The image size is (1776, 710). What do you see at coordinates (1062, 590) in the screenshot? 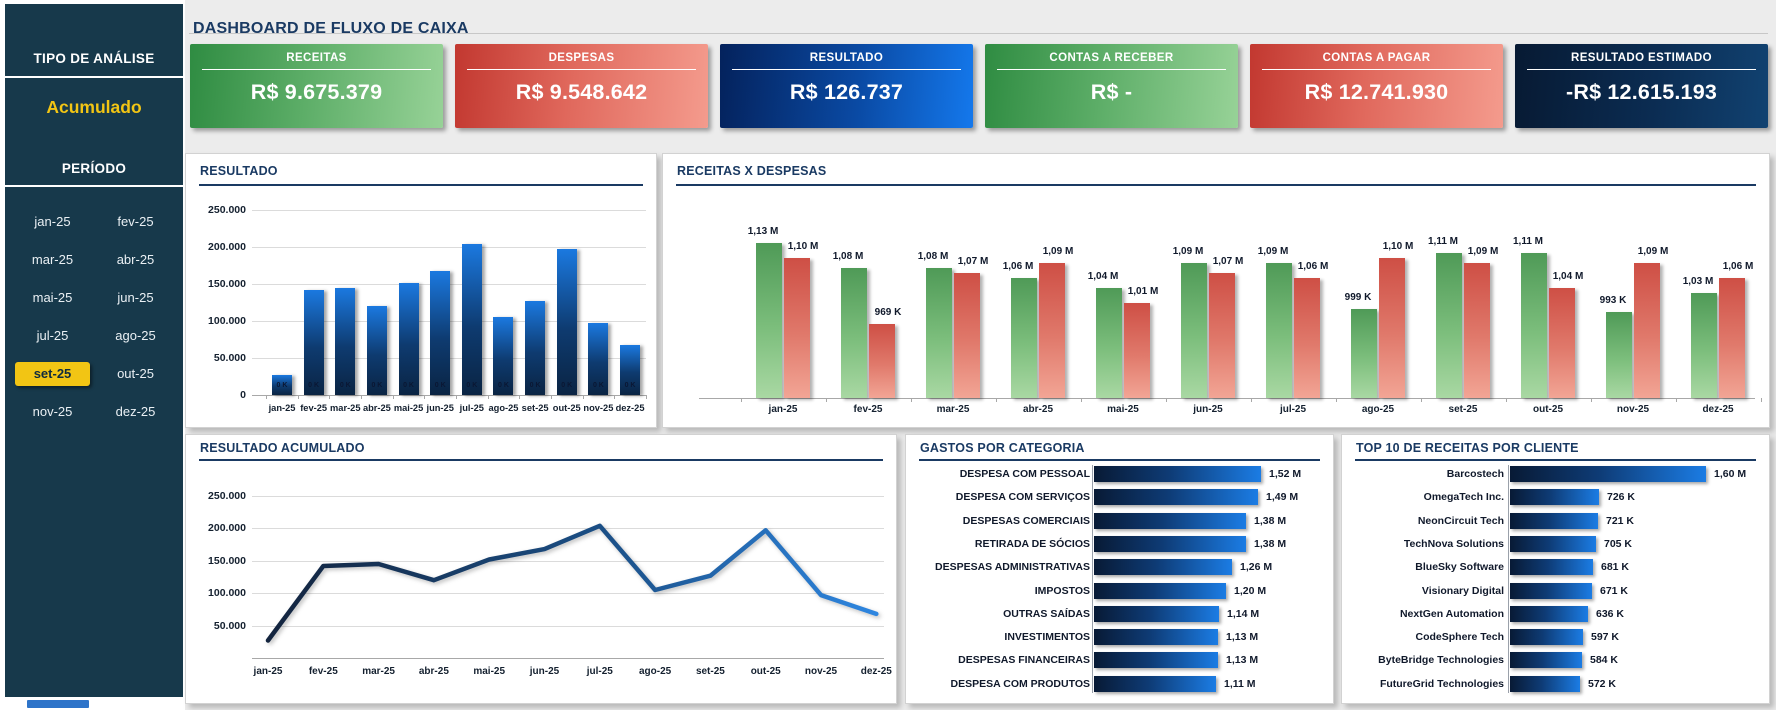
I see `category-label: IMPOSTOS` at bounding box center [1062, 590].